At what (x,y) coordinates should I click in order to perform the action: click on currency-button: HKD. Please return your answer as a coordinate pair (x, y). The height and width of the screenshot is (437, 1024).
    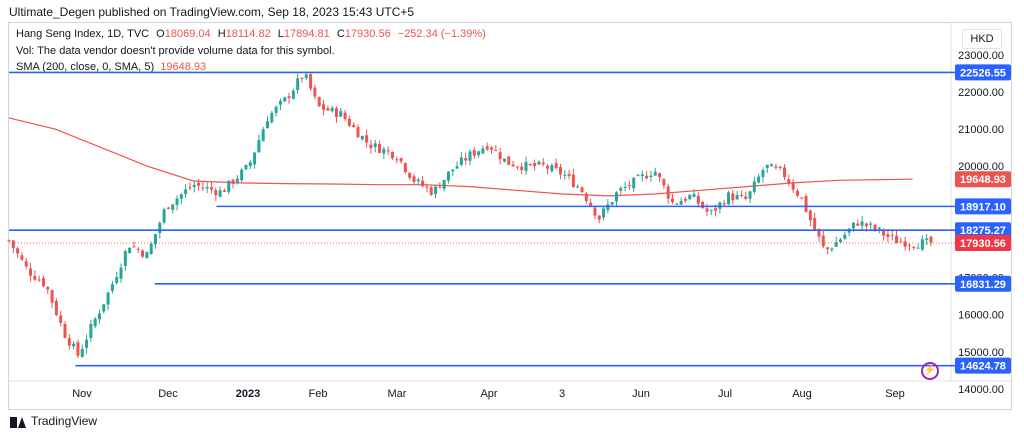
    Looking at the image, I should click on (982, 39).